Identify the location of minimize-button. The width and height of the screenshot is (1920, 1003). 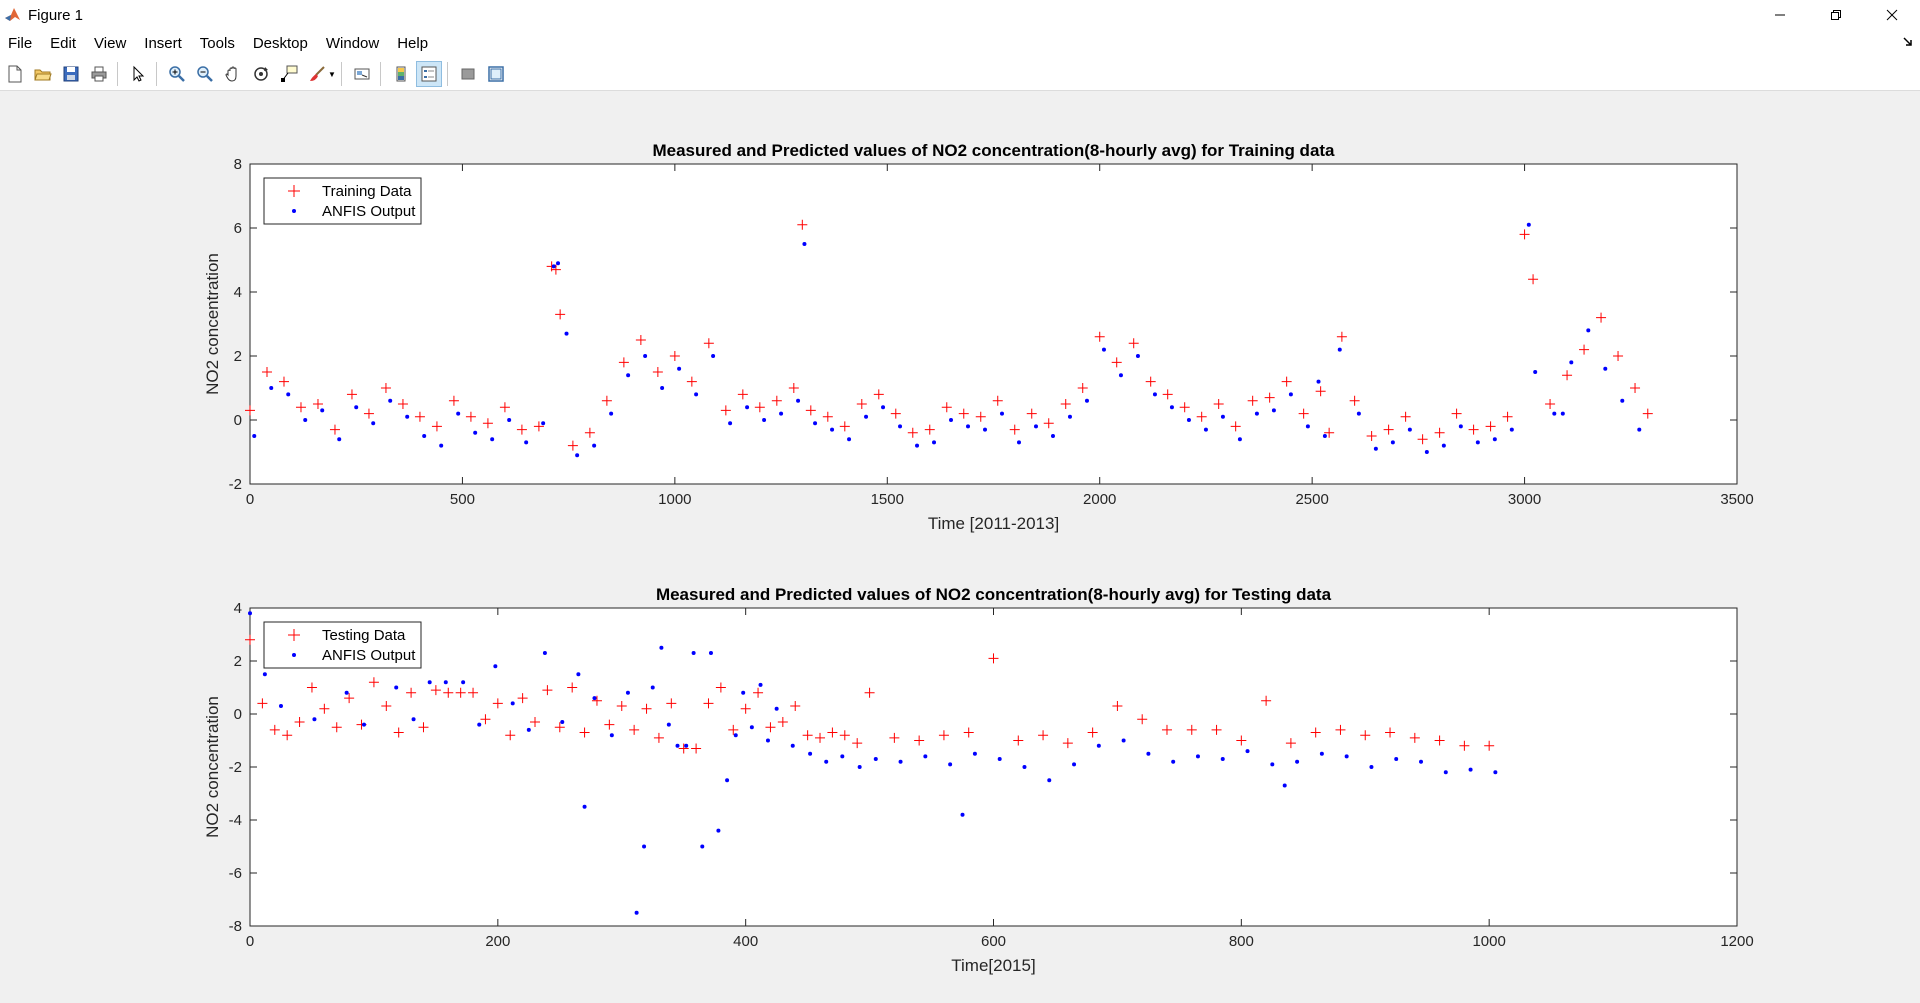
(1780, 15).